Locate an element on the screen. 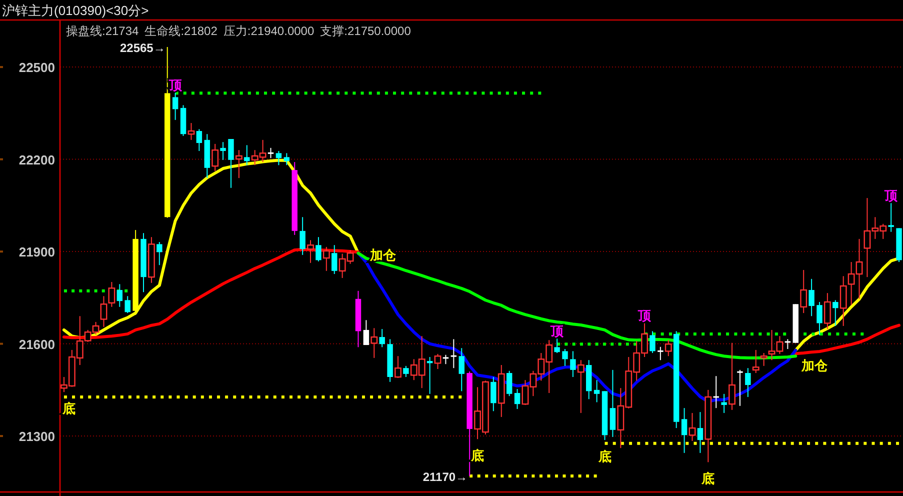  y-tick-label: 21600 is located at coordinates (36, 344).